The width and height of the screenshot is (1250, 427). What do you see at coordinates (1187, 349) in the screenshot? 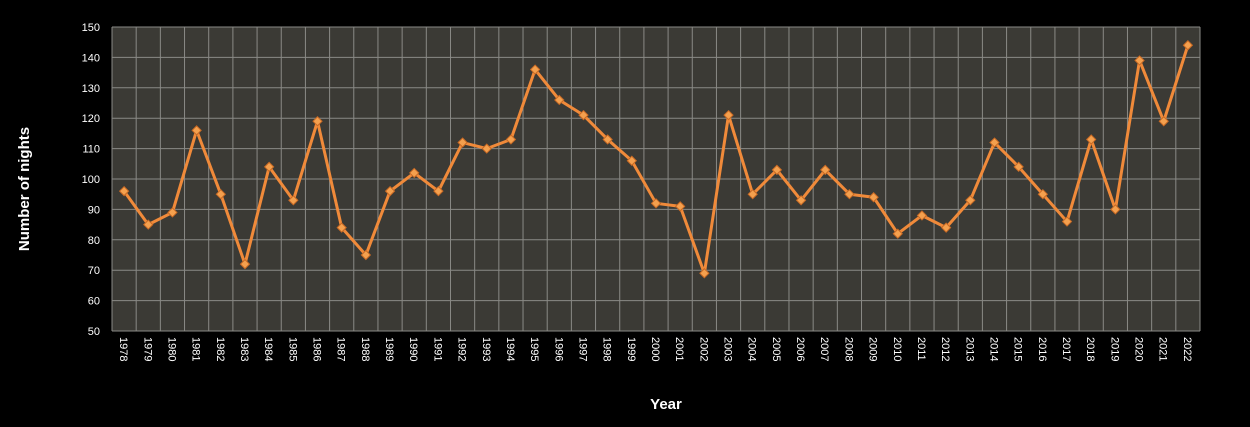
I see `x-tick-label: 2022` at bounding box center [1187, 349].